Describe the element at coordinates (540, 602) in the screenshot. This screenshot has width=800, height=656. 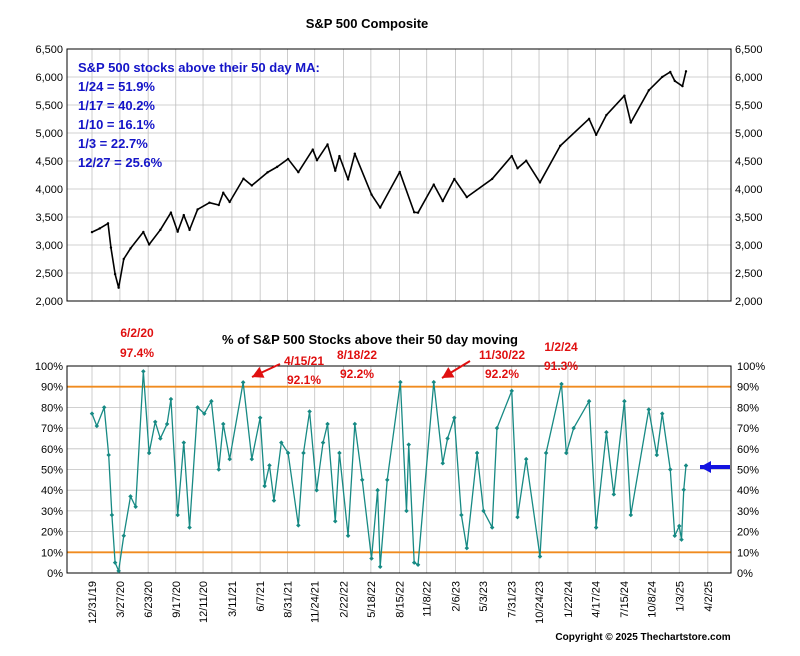
I see `x-tick-label: 10/24/23` at that location.